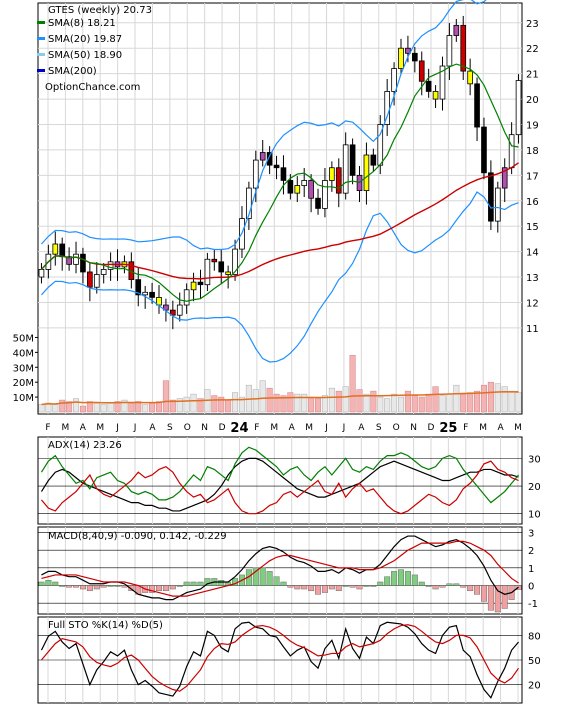 The width and height of the screenshot is (566, 706). What do you see at coordinates (92, 87) in the screenshot?
I see `watermark: OptionChance.com` at bounding box center [92, 87].